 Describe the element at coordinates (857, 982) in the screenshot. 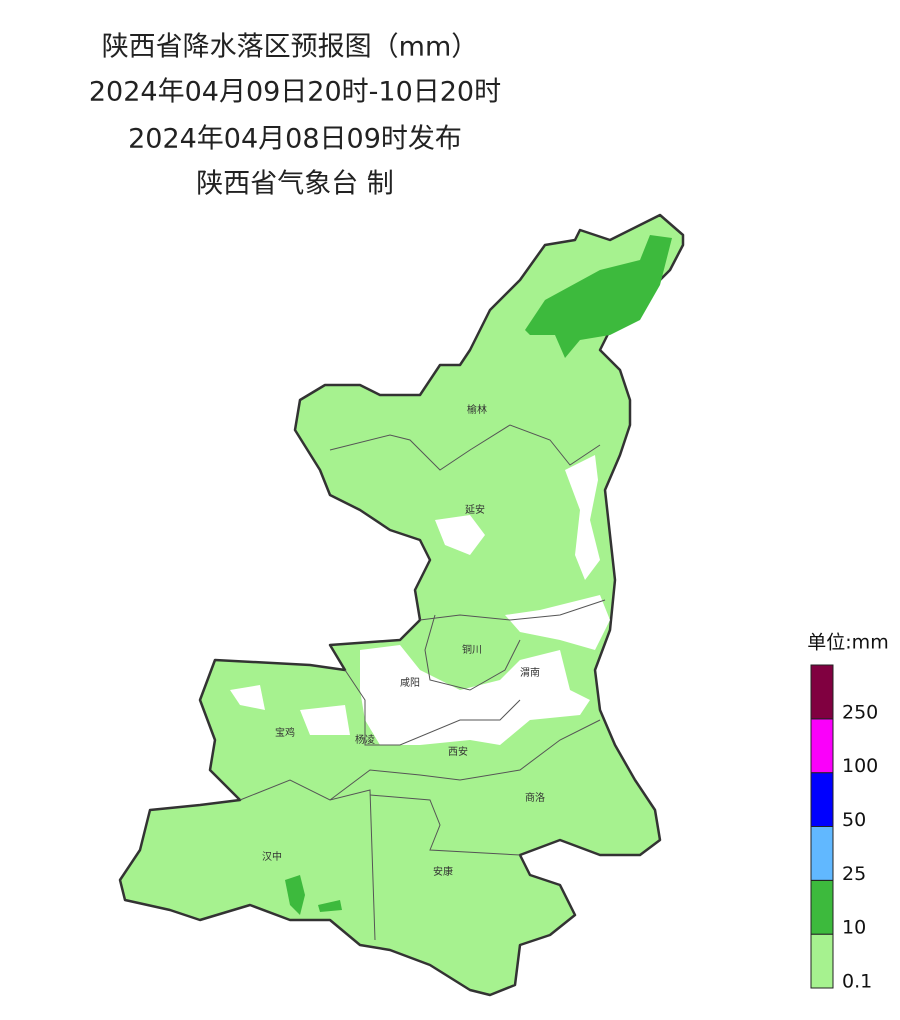

I see `legend-label: 0.1` at that location.